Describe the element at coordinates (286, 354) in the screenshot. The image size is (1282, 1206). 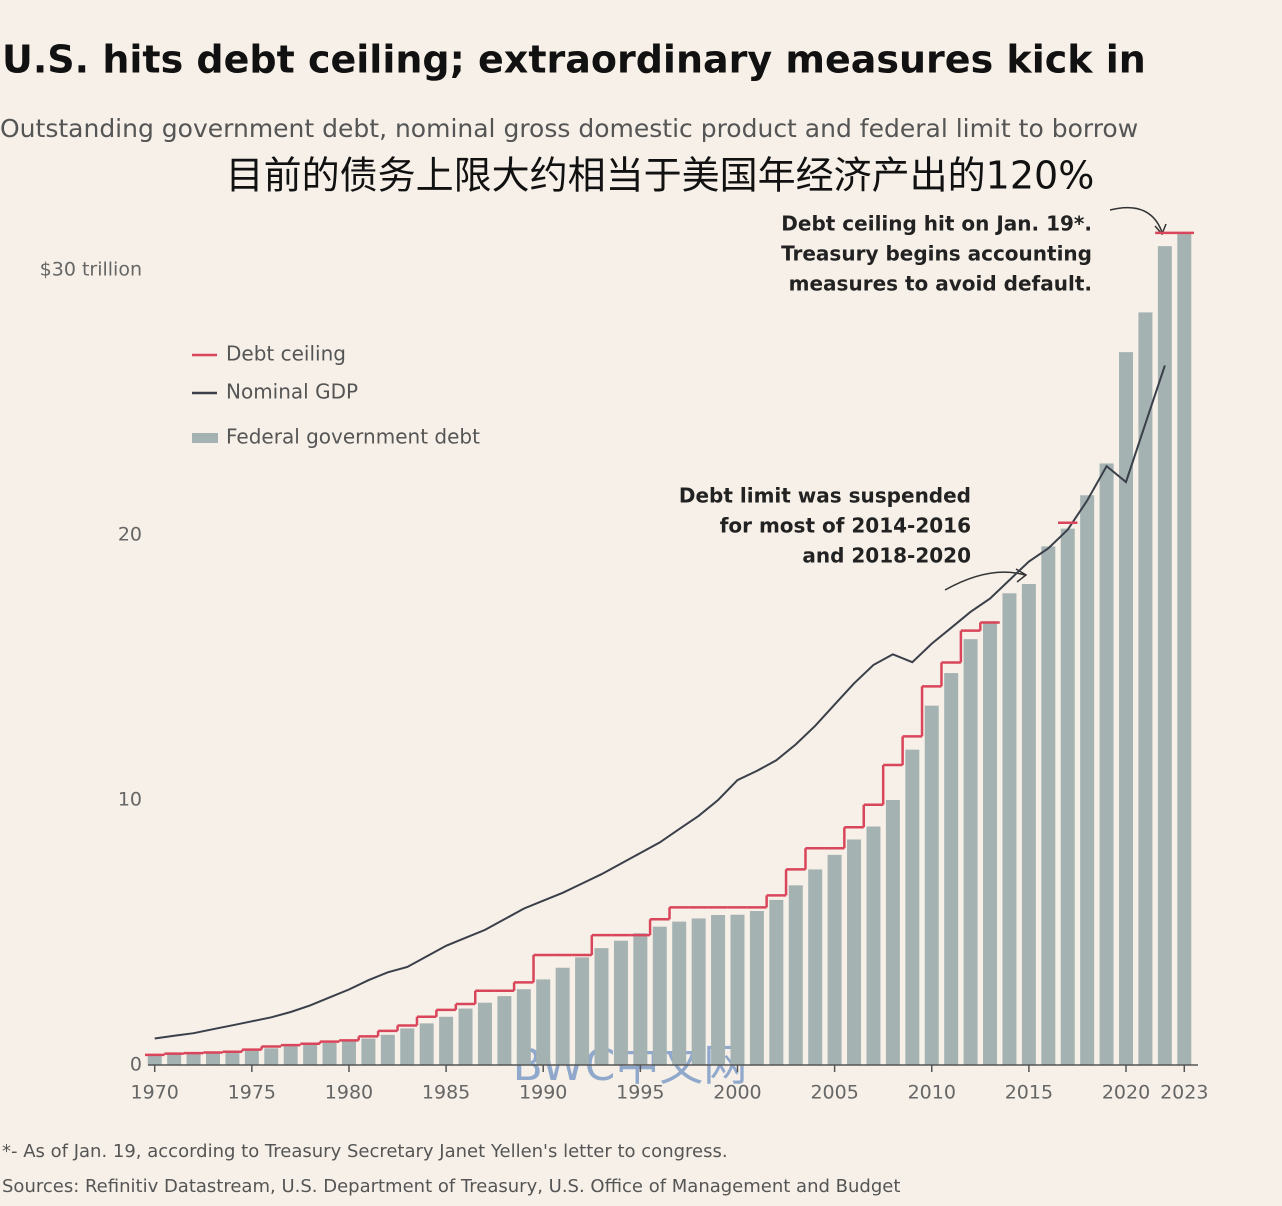
I see `legend-label: Debt ceiling` at that location.